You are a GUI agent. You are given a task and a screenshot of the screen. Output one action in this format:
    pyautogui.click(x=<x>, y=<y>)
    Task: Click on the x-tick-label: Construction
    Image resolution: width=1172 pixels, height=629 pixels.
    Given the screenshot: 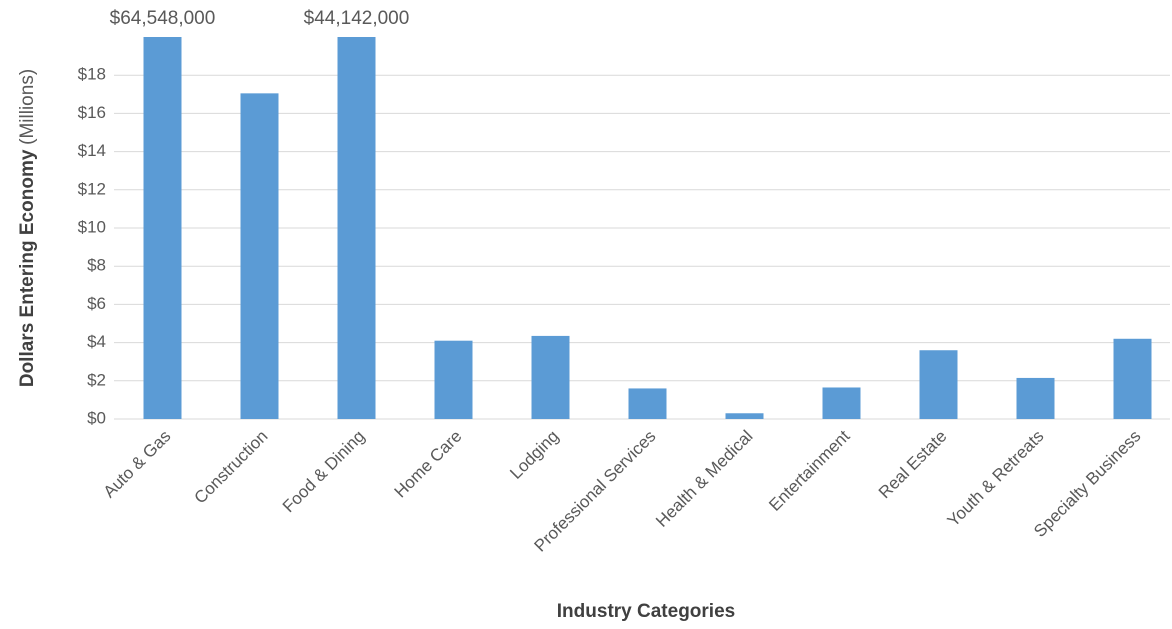 What is the action you would take?
    pyautogui.click(x=231, y=467)
    